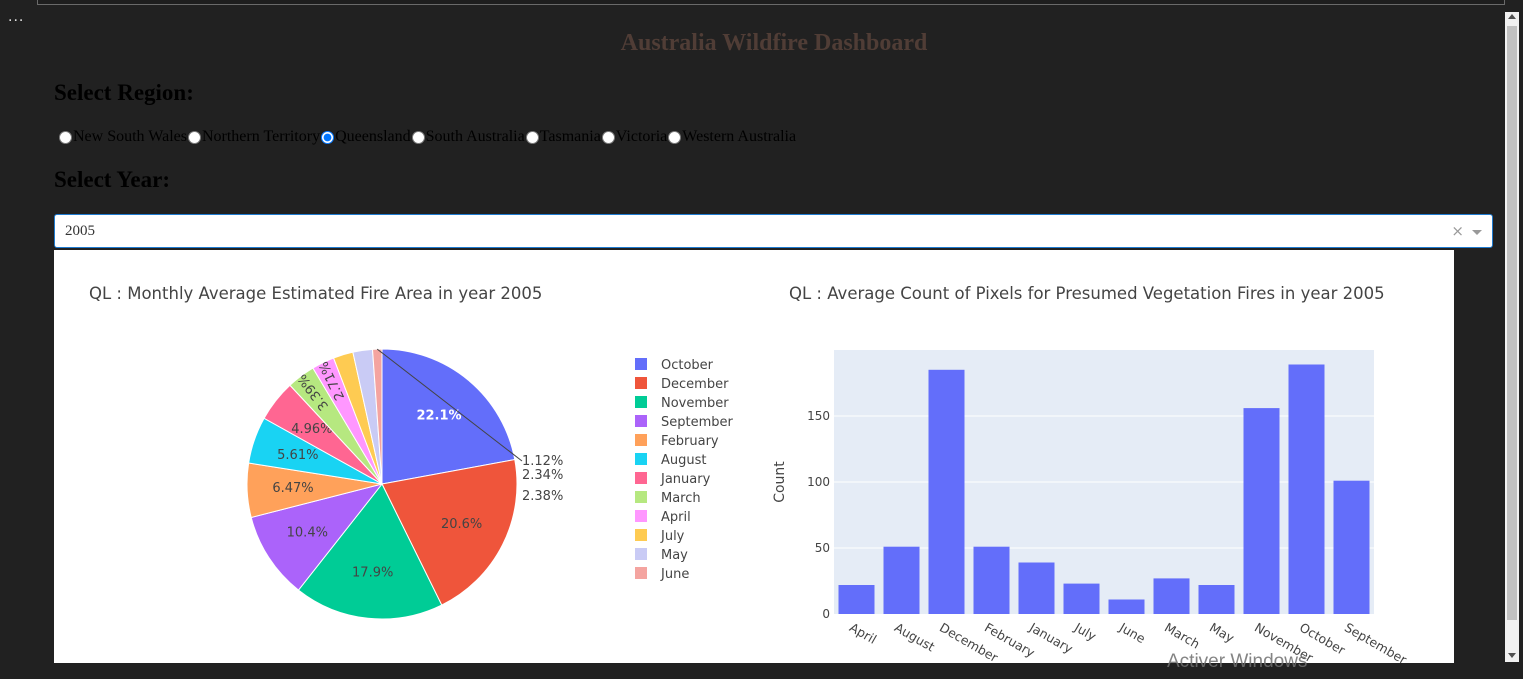 The width and height of the screenshot is (1523, 679). I want to click on bar-ytick-label: 0, so click(826, 614).